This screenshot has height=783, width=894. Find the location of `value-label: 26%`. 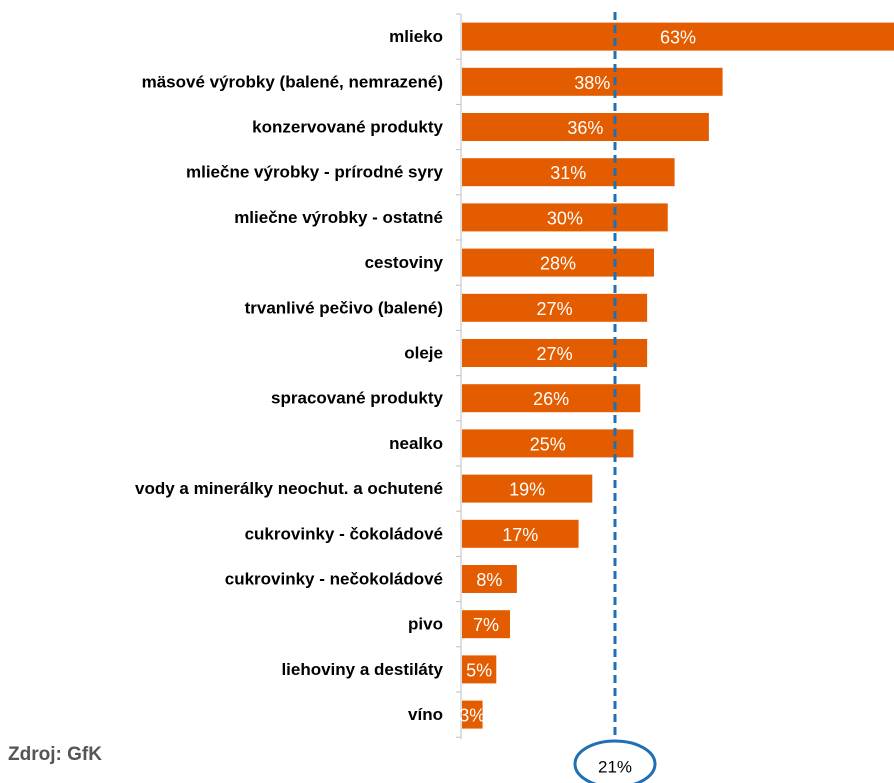

value-label: 26% is located at coordinates (551, 399).